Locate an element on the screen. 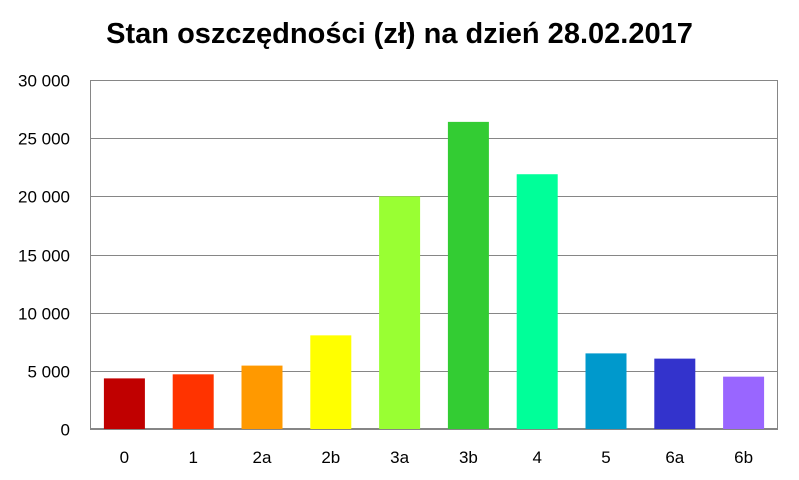  bar-3a is located at coordinates (400, 312).